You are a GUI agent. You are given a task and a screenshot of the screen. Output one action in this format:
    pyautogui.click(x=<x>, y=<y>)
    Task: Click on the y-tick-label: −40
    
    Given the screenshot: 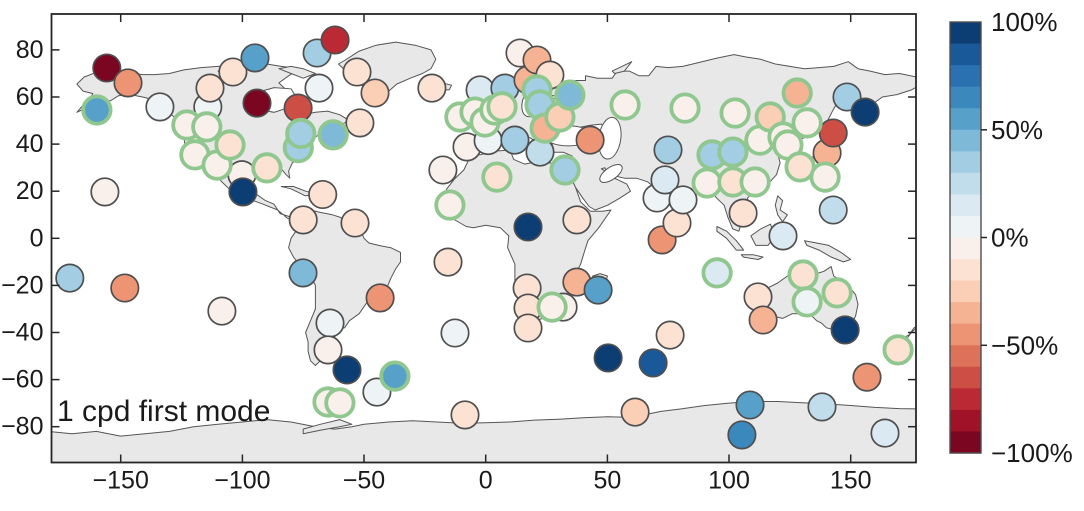 What is the action you would take?
    pyautogui.click(x=22, y=333)
    